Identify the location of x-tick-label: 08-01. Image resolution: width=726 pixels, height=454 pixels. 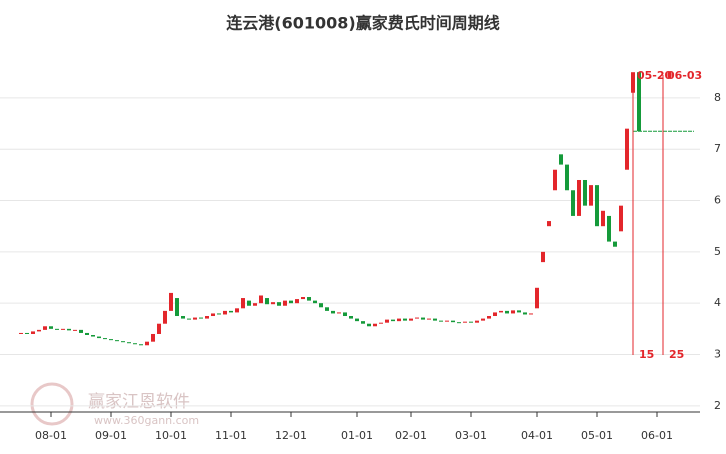
(51, 435).